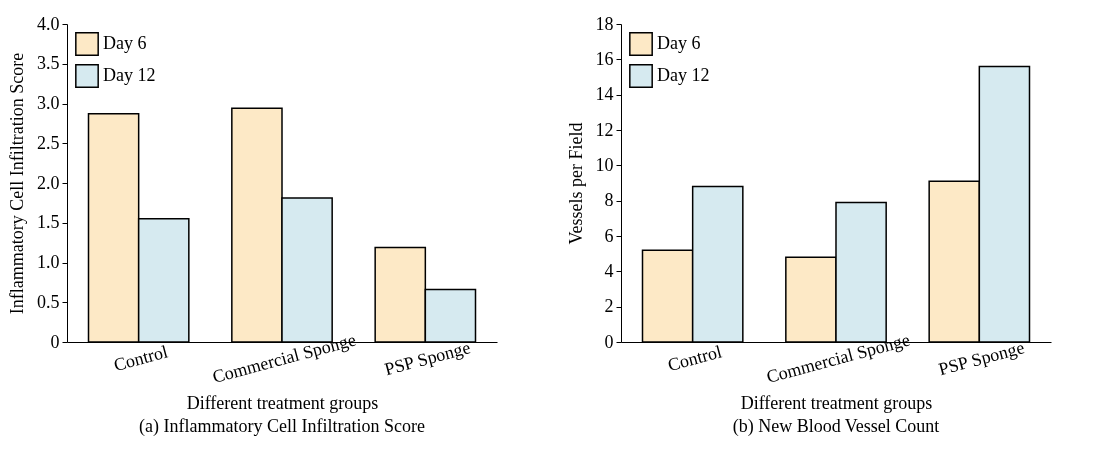 The width and height of the screenshot is (1108, 469). What do you see at coordinates (604, 58) in the screenshot?
I see `y-tick-label: 16` at bounding box center [604, 58].